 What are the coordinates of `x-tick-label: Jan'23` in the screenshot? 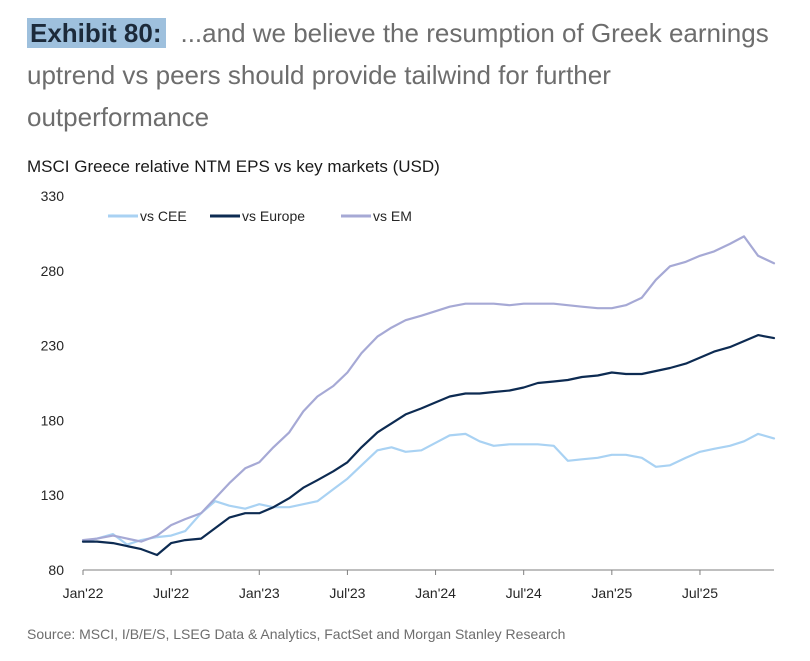 It's located at (259, 593).